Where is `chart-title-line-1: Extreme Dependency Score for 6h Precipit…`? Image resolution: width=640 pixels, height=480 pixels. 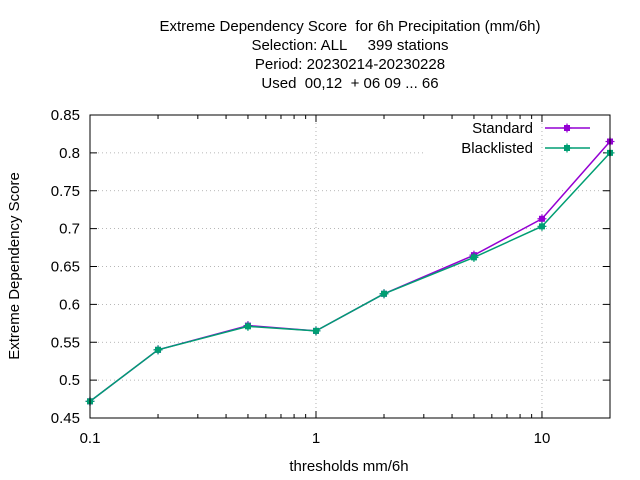
chart-title-line-1: Extreme Dependency Score for 6h Precipit… is located at coordinates (350, 26).